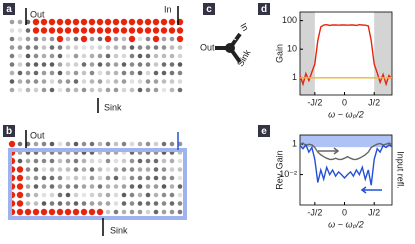 Image resolution: width=415 pixels, height=244 pixels. Describe the element at coordinates (279, 53) in the screenshot. I see `y-axis-label: Gain` at that location.